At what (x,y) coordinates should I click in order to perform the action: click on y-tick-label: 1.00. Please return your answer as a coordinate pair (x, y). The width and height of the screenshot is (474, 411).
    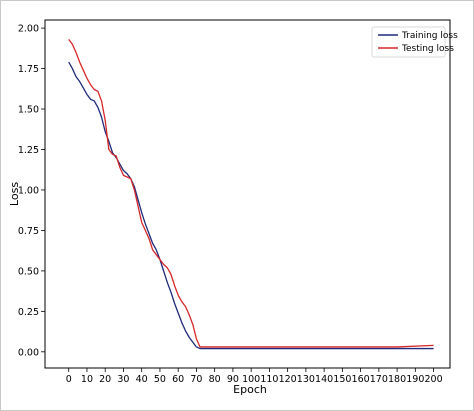
    Looking at the image, I should click on (28, 190).